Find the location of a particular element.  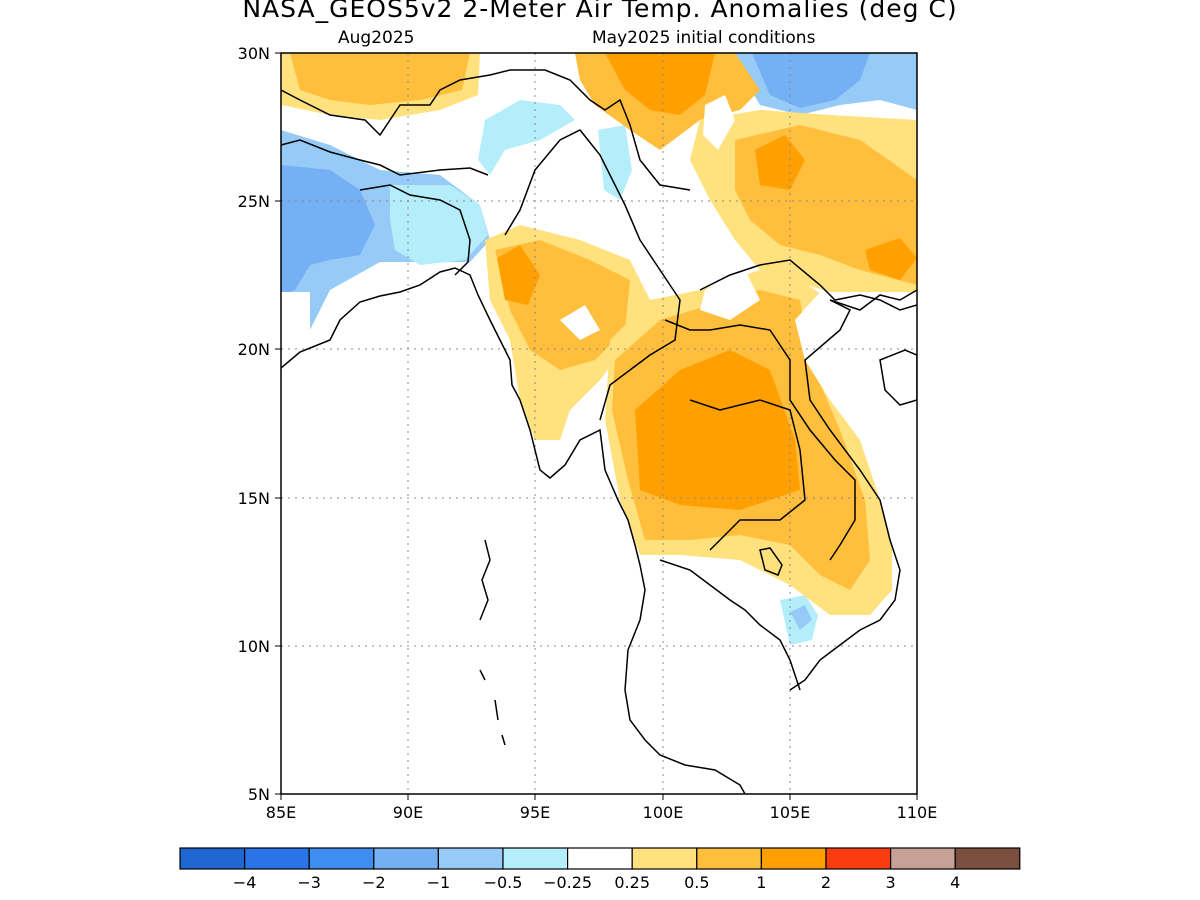

warm-anomaly-myanmar-core is located at coordinates (518, 275).